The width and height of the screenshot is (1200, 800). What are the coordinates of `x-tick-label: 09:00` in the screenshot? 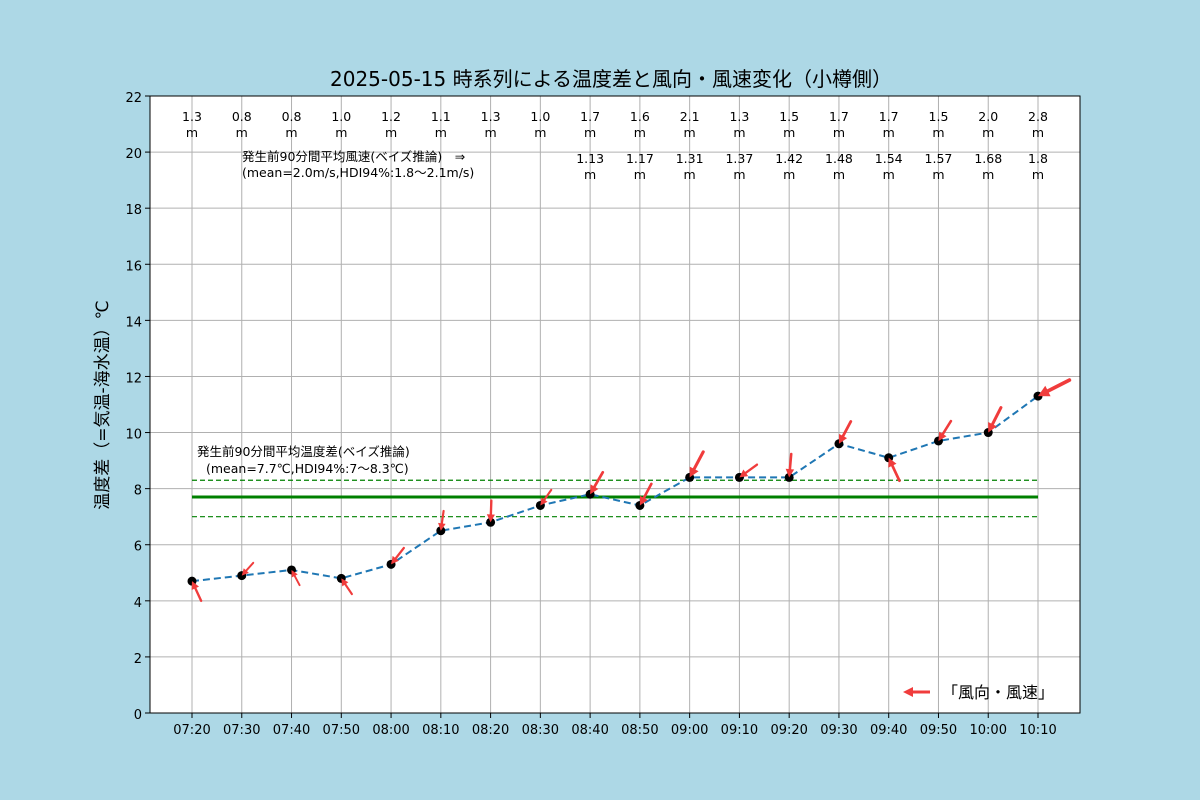 It's located at (689, 730).